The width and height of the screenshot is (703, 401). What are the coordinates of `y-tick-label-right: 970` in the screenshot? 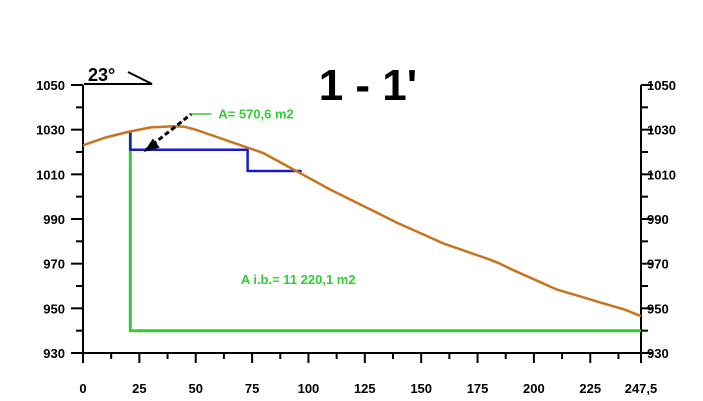 It's located at (658, 264).